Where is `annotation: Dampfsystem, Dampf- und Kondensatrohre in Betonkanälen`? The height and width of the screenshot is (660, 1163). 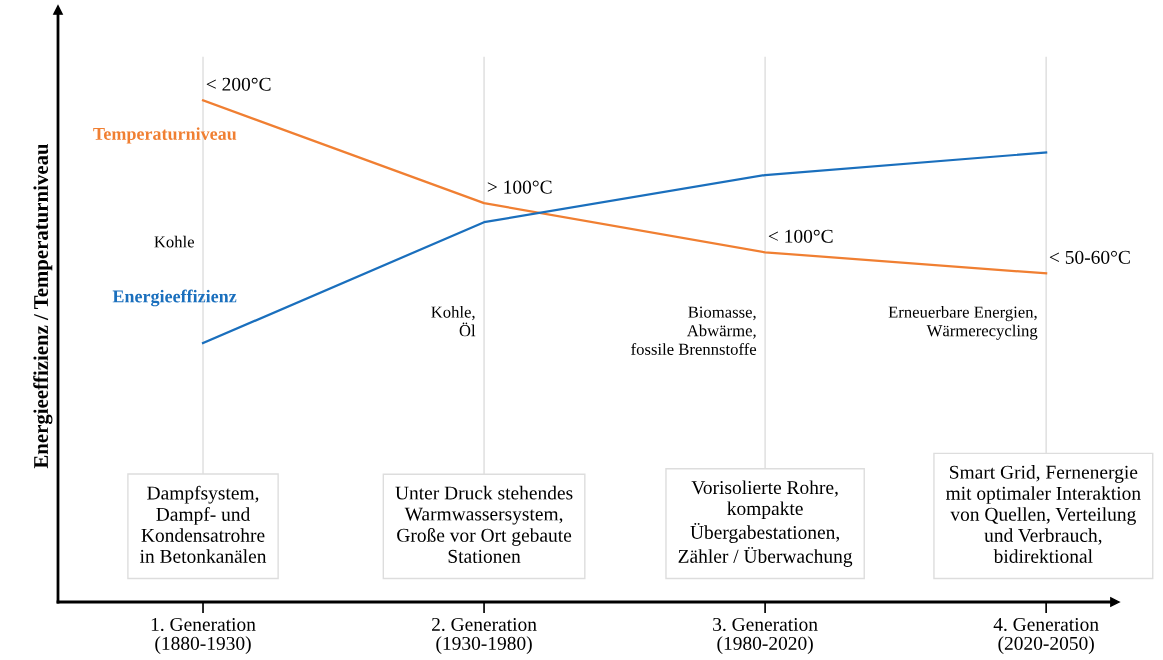
annotation: Dampfsystem, Dampf- und Kondensatrohre in Betonkanälen is located at coordinates (203, 524).